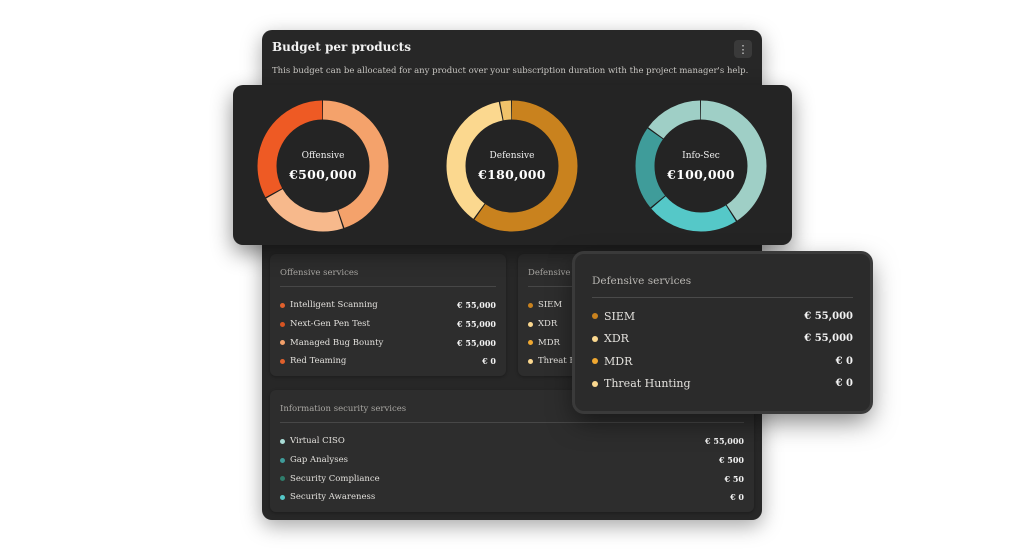 The width and height of the screenshot is (1024, 550). I want to click on more-options-button: ⋮, so click(743, 49).